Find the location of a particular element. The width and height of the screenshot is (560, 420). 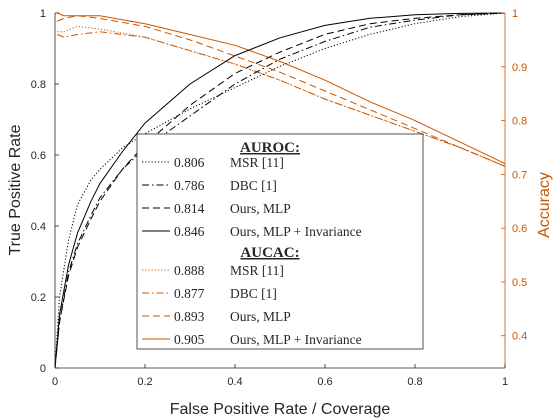

y-right-tick-label: 0.5 is located at coordinates (519, 283).